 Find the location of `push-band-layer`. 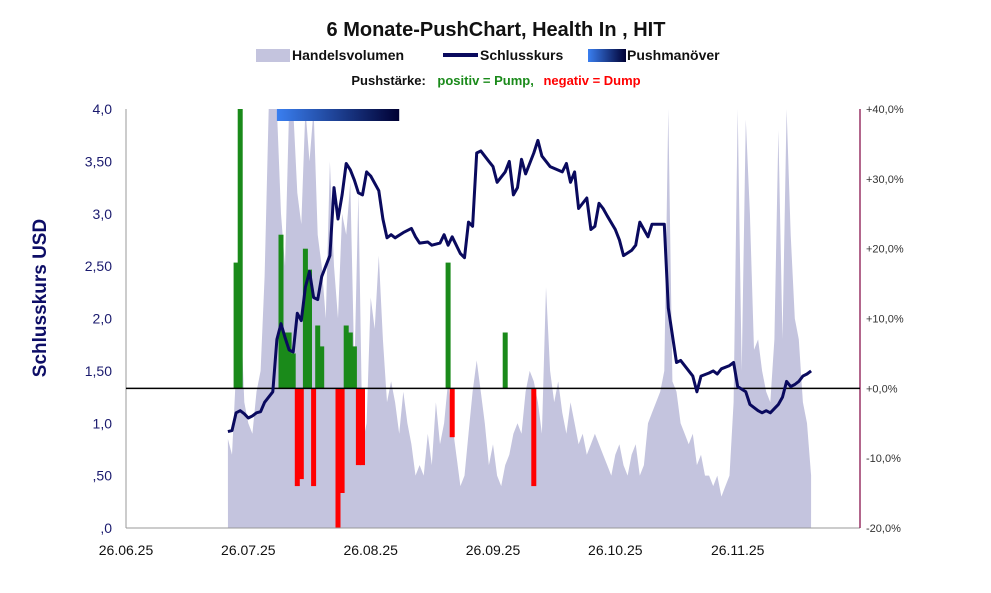

push-band-layer is located at coordinates (338, 115).